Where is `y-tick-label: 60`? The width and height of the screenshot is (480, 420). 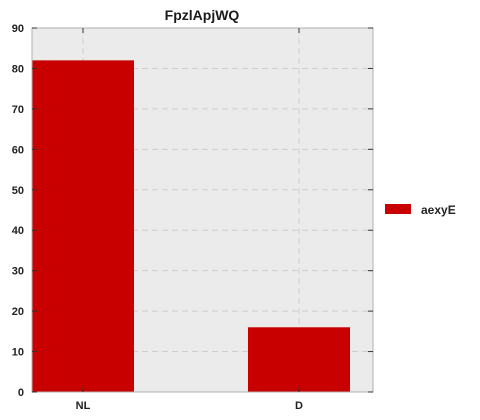
y-tick-label: 60 is located at coordinates (18, 150).